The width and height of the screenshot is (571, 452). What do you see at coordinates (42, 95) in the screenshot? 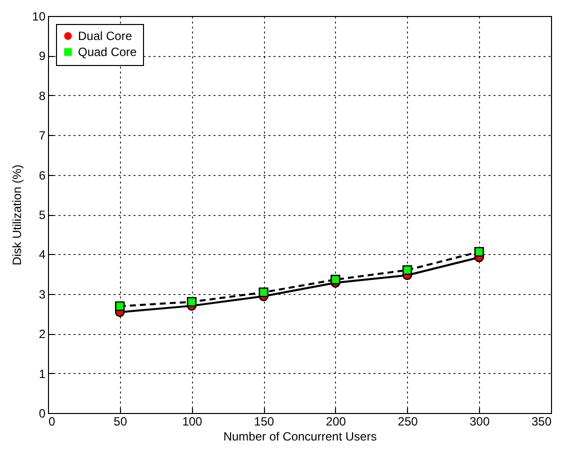
I see `y-tick-label: 8` at bounding box center [42, 95].